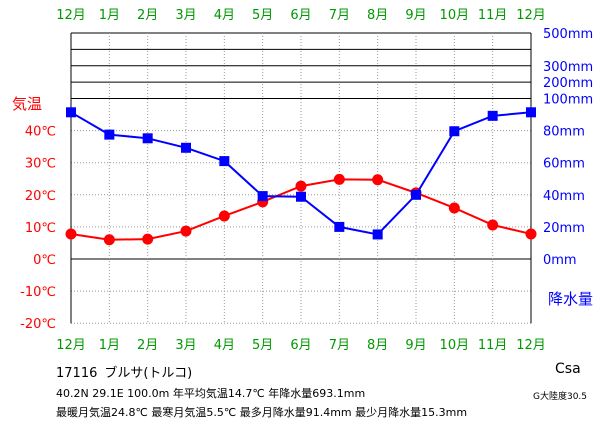  I want to click on max-month-precip: 最多月降水量91.4mm, so click(295, 412).